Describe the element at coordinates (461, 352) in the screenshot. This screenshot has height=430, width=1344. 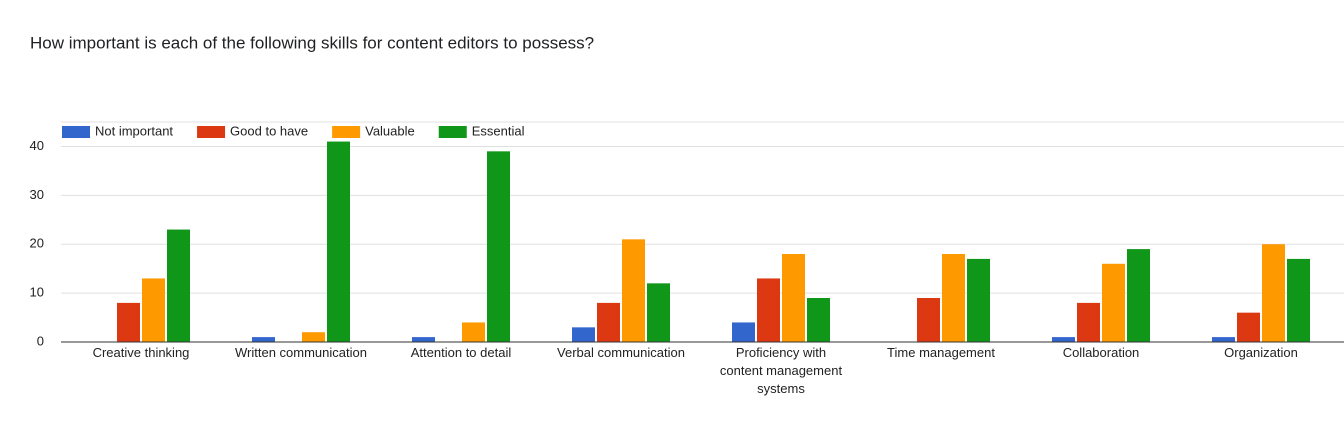
I see `x-tick-label: Attention to detail` at that location.